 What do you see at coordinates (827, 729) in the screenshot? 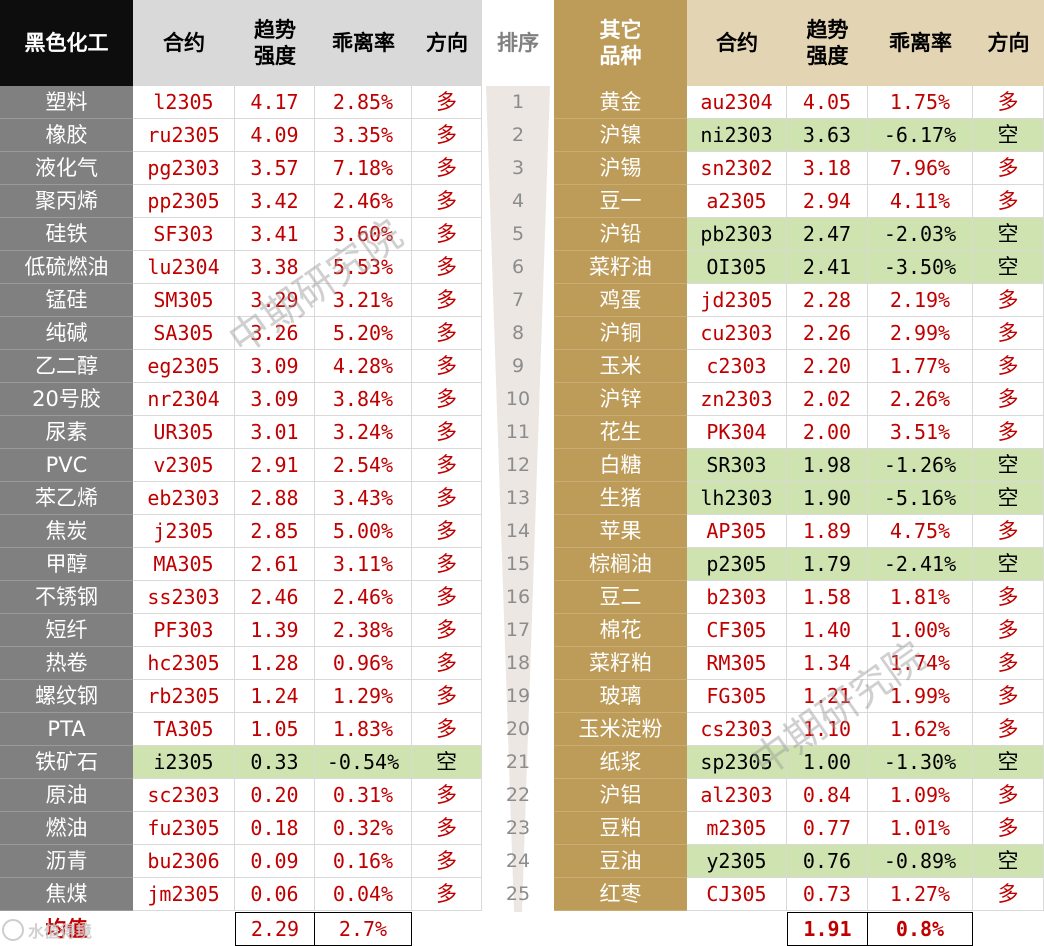
I see `right-trend-strength: 1.10` at bounding box center [827, 729].